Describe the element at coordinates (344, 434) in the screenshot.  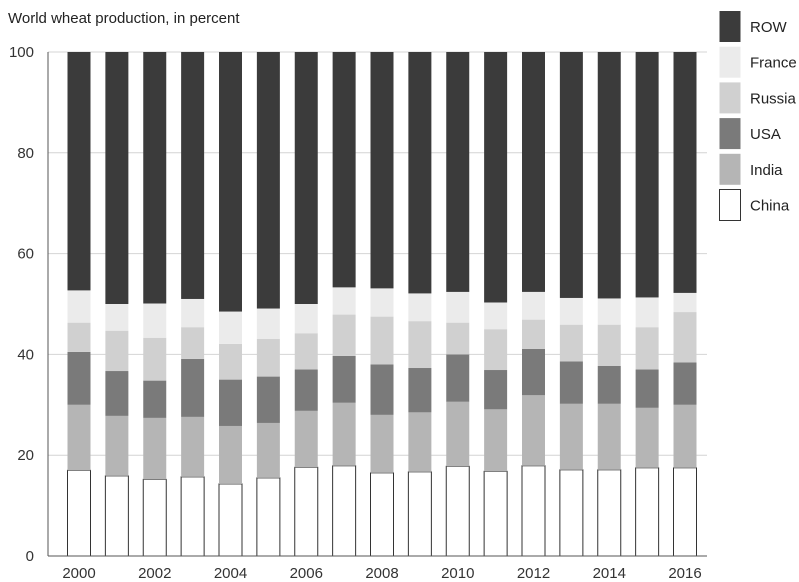
I see `bar-segment-india-2007` at that location.